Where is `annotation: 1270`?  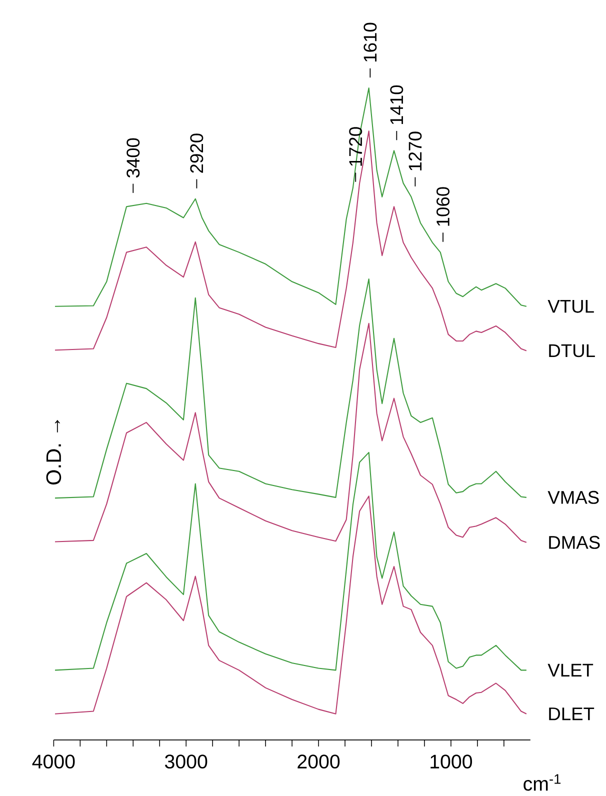
annotation: 1270 is located at coordinates (415, 151).